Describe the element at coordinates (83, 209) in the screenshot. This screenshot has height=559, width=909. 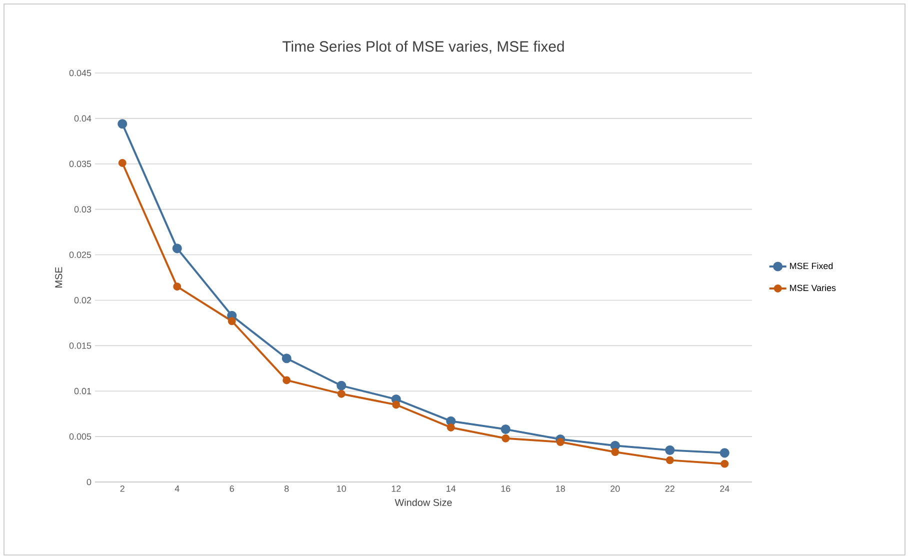
I see `y-tick-label: 0.03` at that location.